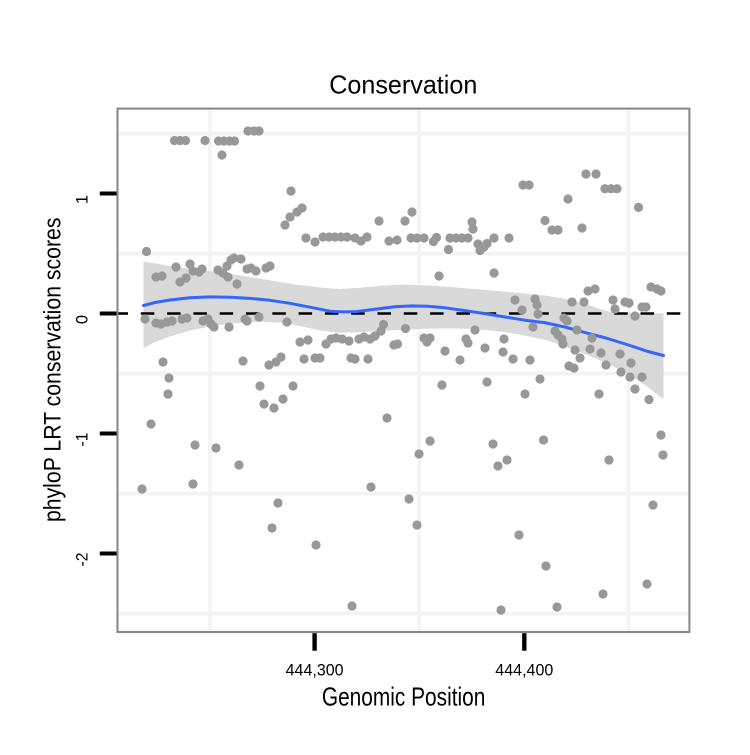 The height and width of the screenshot is (755, 750). What do you see at coordinates (83, 560) in the screenshot?
I see `svg-text: -2` at bounding box center [83, 560].